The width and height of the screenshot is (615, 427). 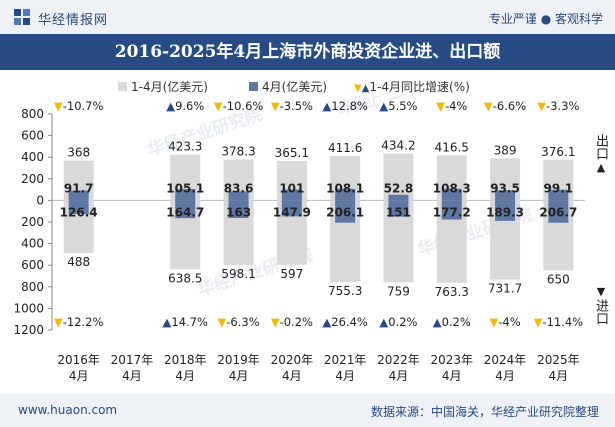 I want to click on data-label-import-monthly: 189.3, so click(x=505, y=212).